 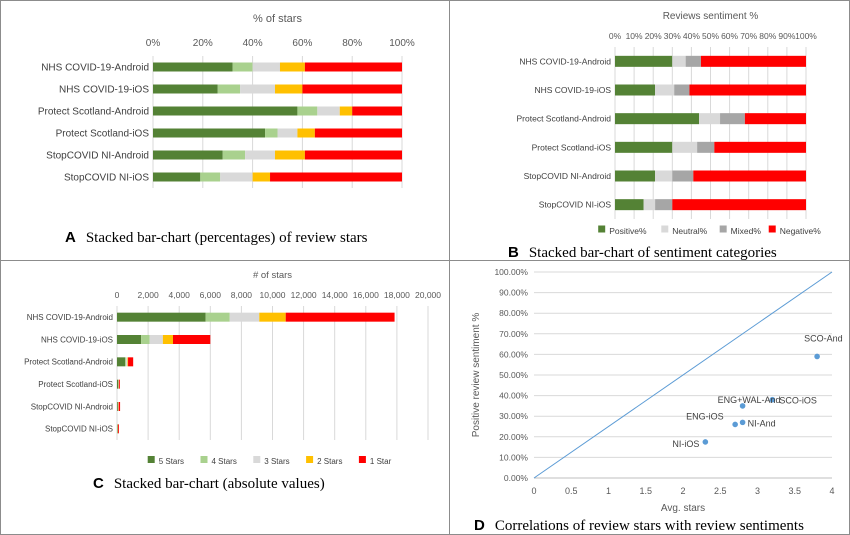 What do you see at coordinates (762, 423) in the screenshot?
I see `chart-D-point-label: NI-And` at bounding box center [762, 423].